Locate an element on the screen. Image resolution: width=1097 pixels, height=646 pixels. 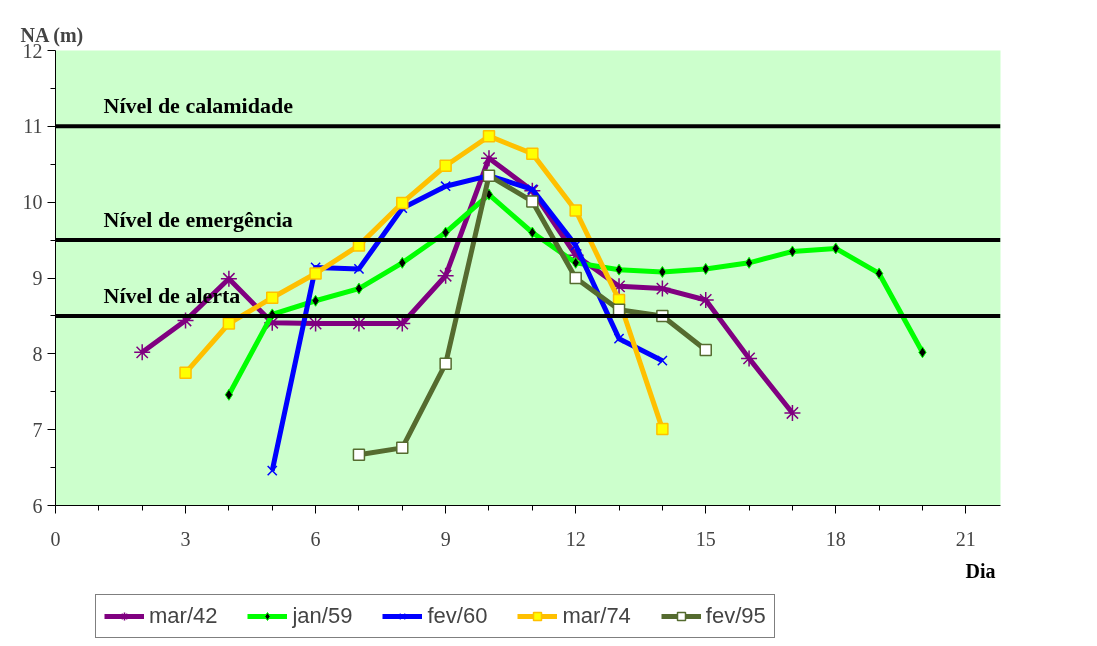
x-tick-label: 15 is located at coordinates (705, 538).